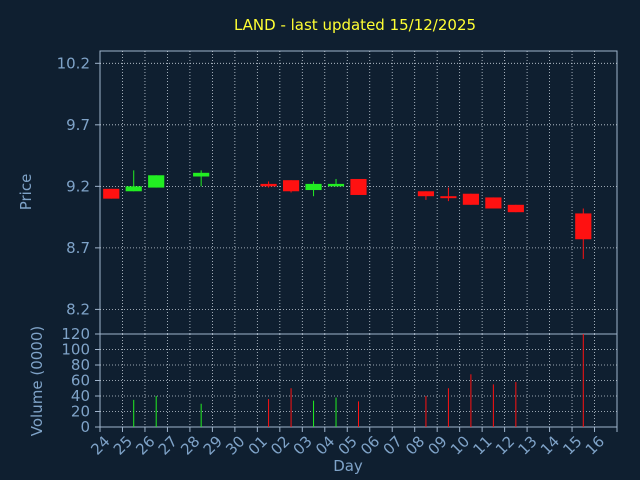 The height and width of the screenshot is (480, 640). I want to click on price-y-tick-label: 8.2, so click(78, 309).